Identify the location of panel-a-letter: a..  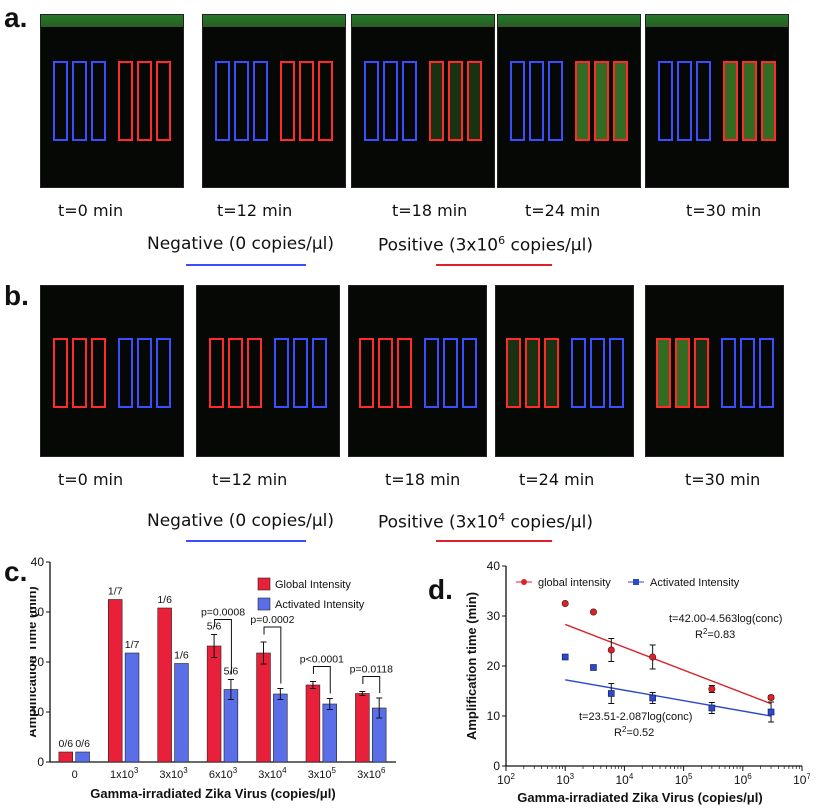
(16, 17).